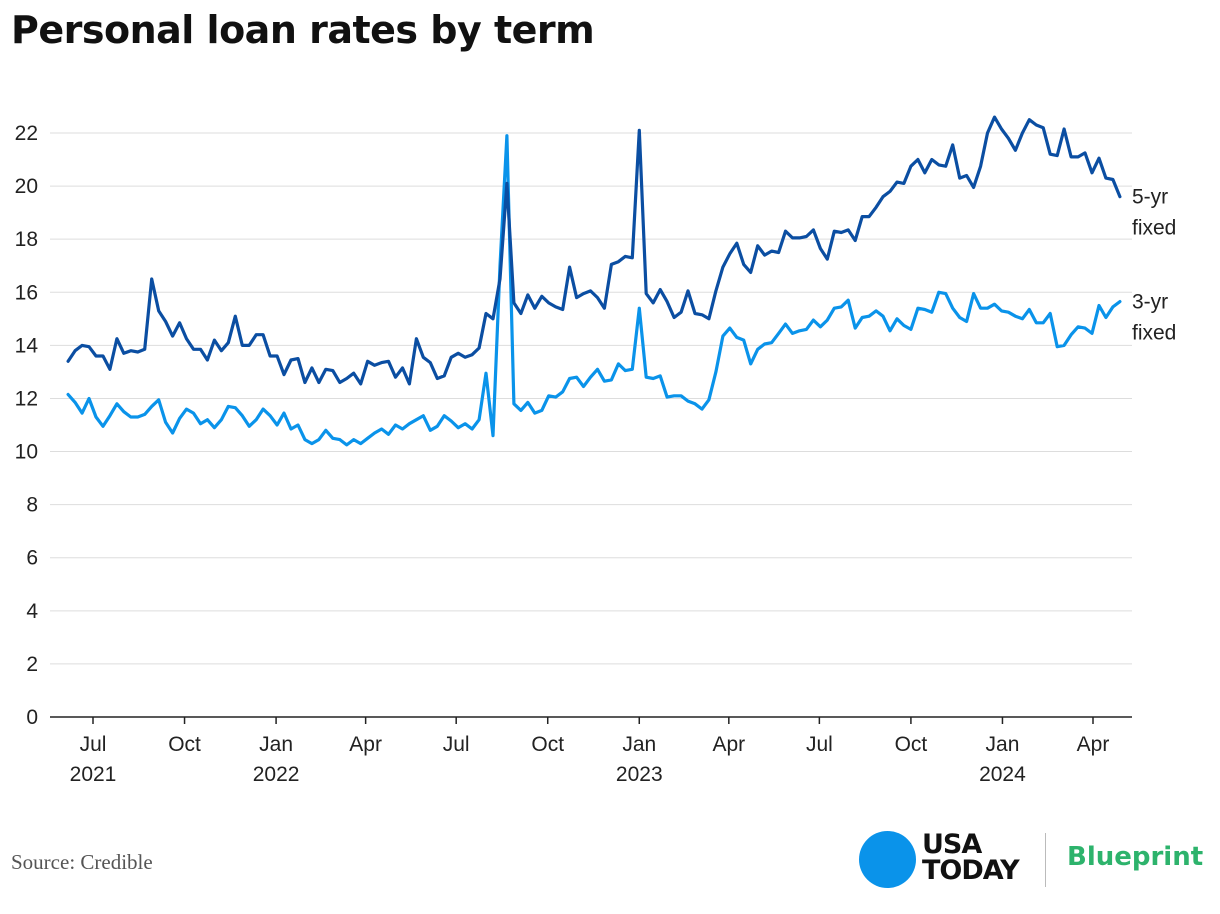 The width and height of the screenshot is (1220, 914). What do you see at coordinates (1154, 228) in the screenshot?
I see `series-label-5yr-line2: fixed` at bounding box center [1154, 228].